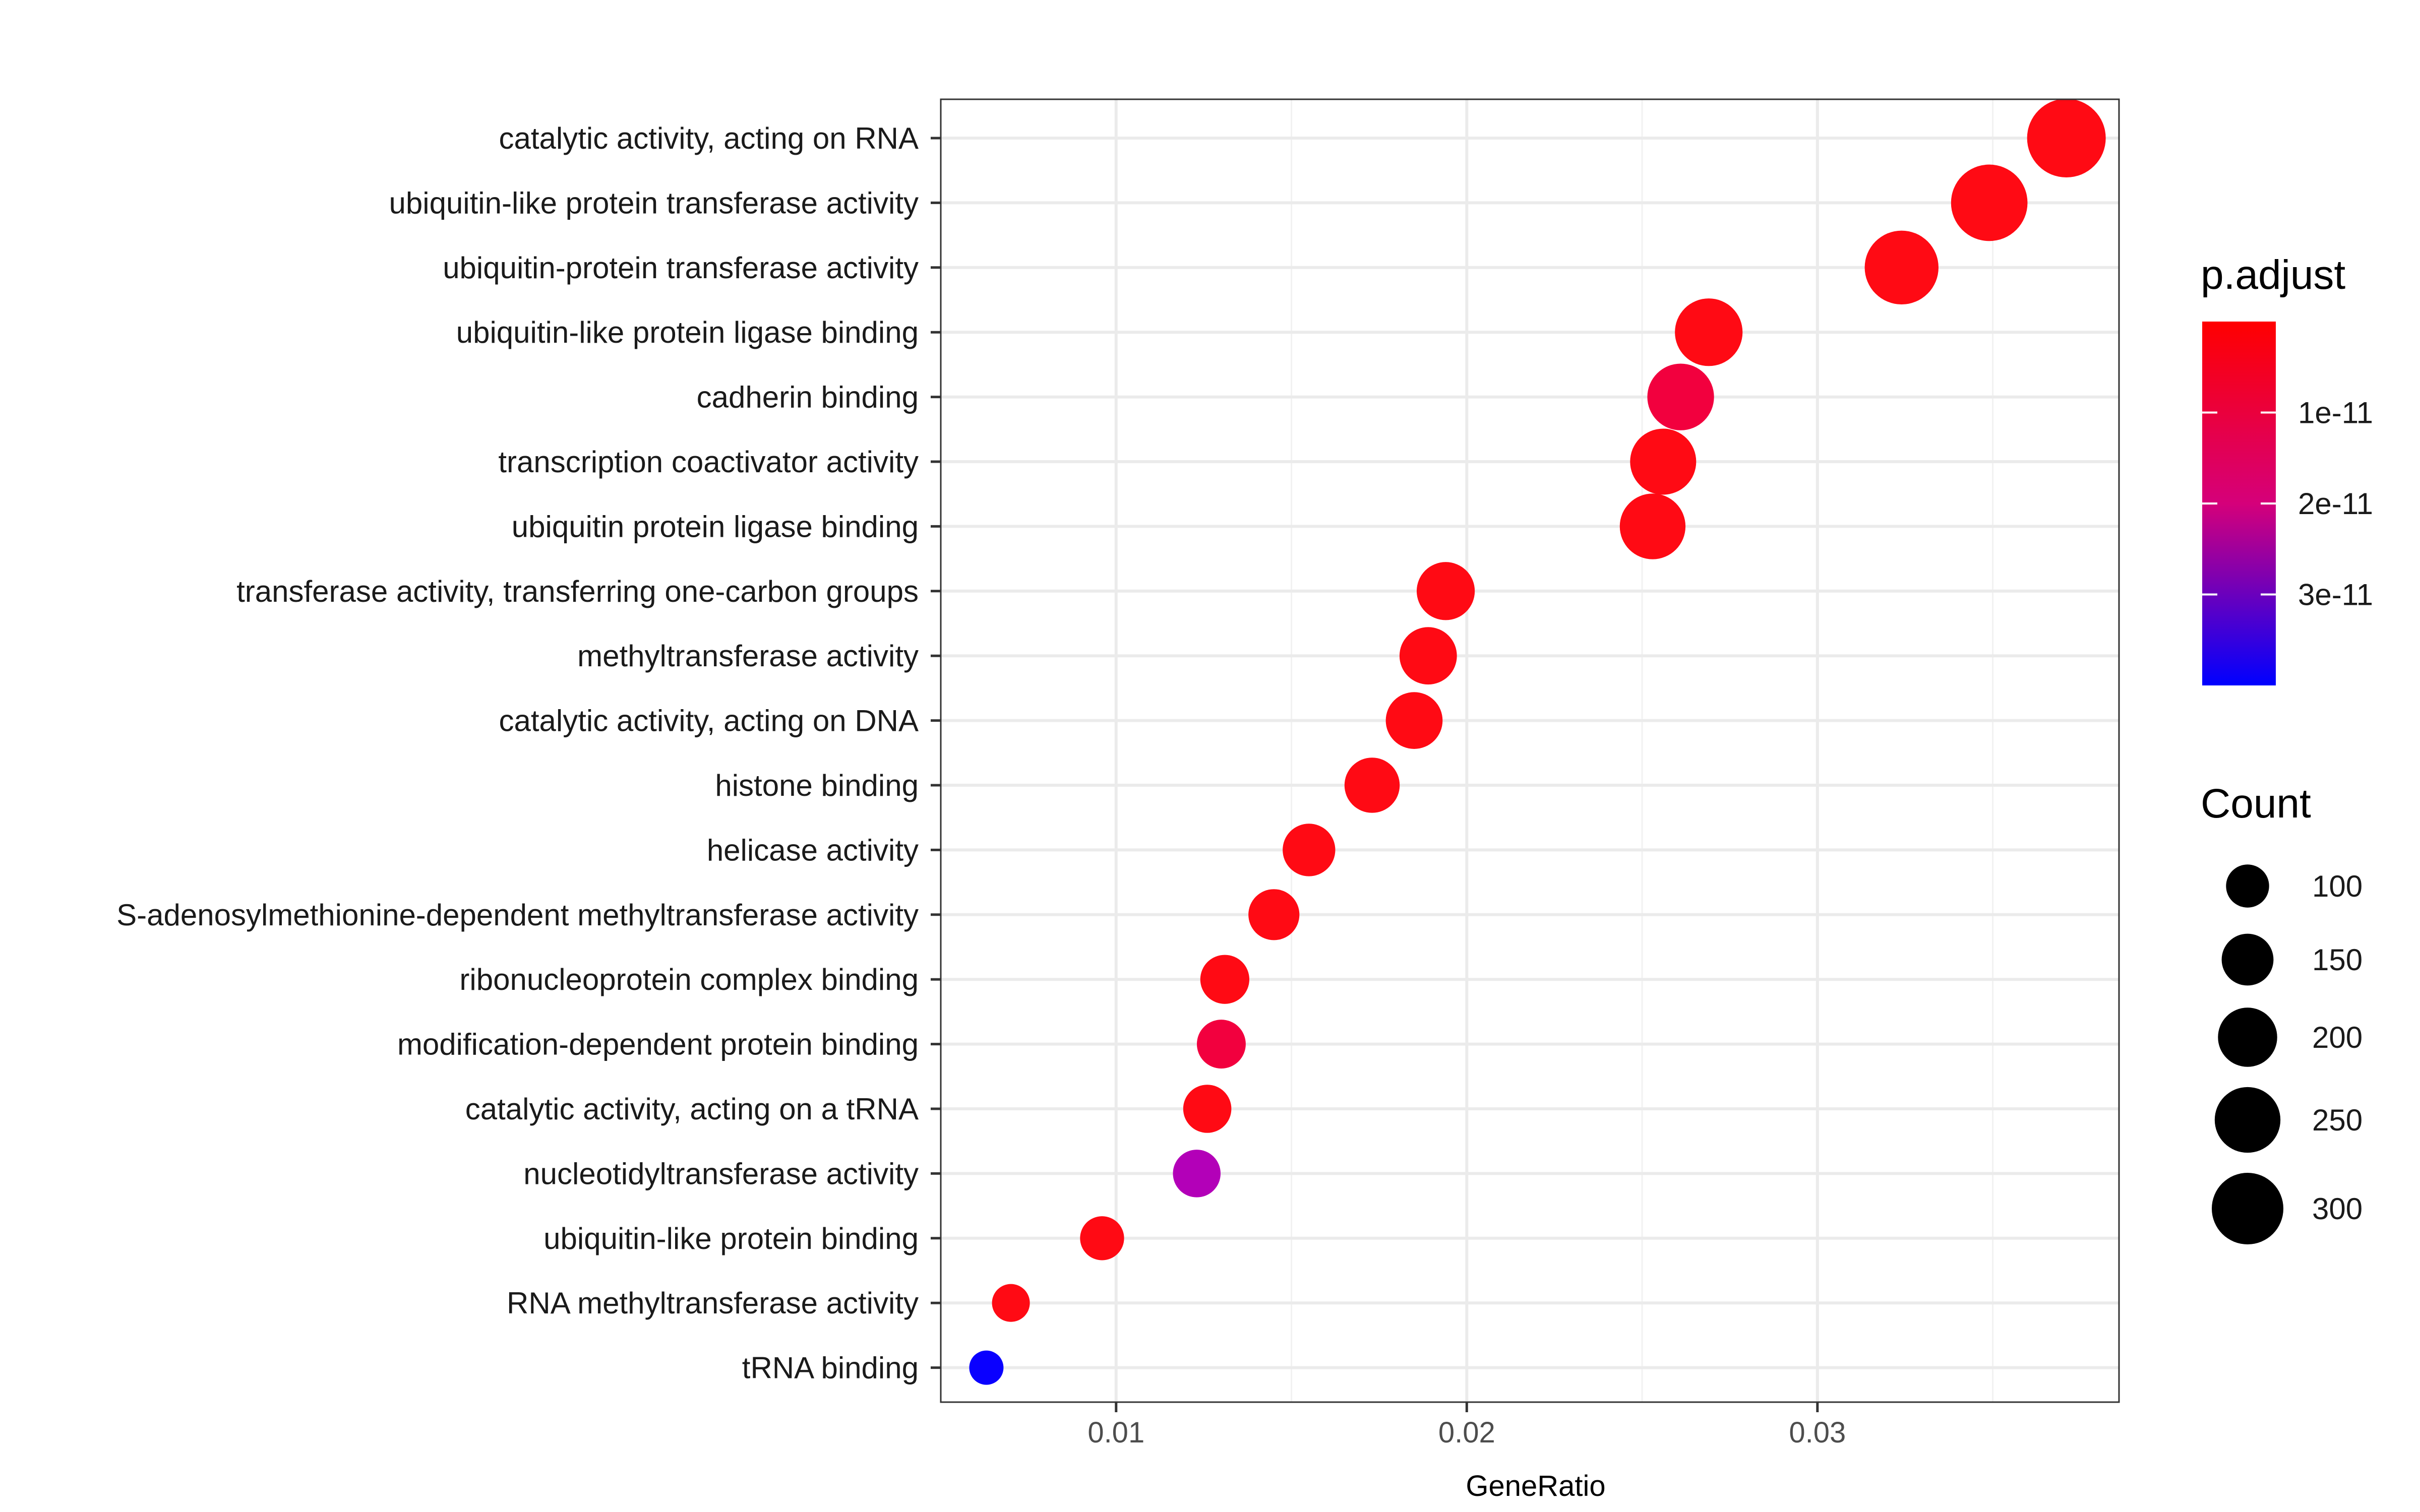  What do you see at coordinates (2337, 960) in the screenshot?
I see `count-legend-label: 150` at bounding box center [2337, 960].